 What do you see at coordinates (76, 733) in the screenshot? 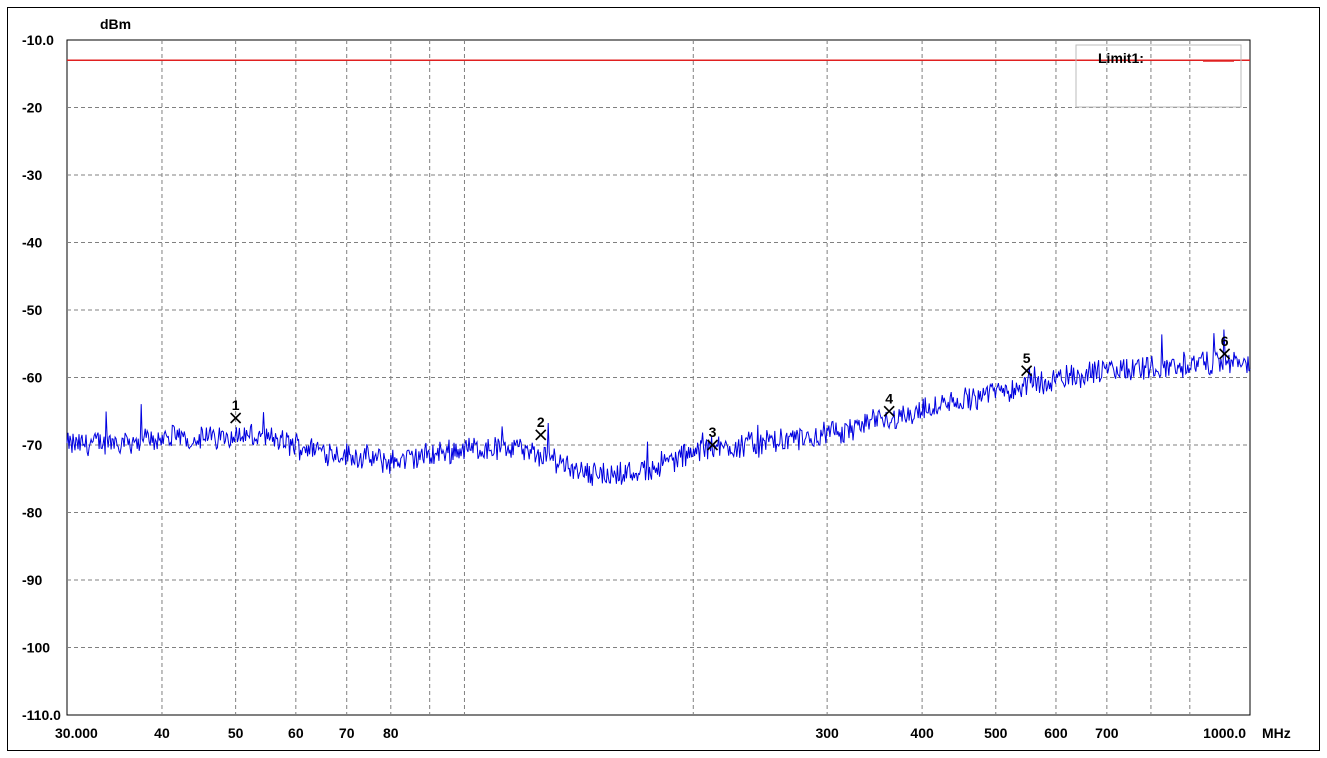
I see `x-tick-label: 30.000` at bounding box center [76, 733].